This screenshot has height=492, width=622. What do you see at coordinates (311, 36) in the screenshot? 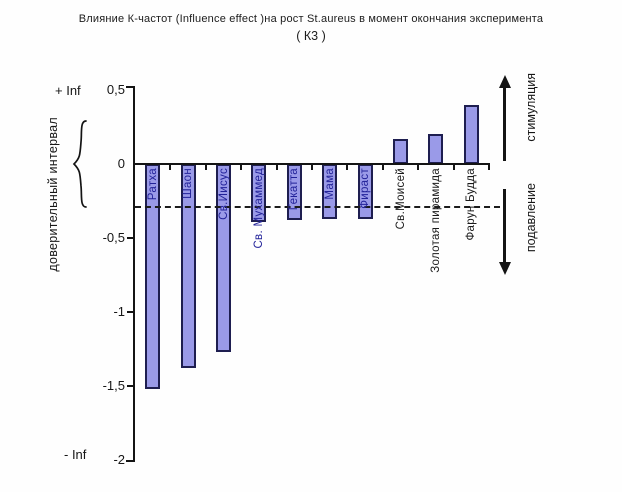
I see `chart-subtitle: ( К3 )` at bounding box center [311, 36].